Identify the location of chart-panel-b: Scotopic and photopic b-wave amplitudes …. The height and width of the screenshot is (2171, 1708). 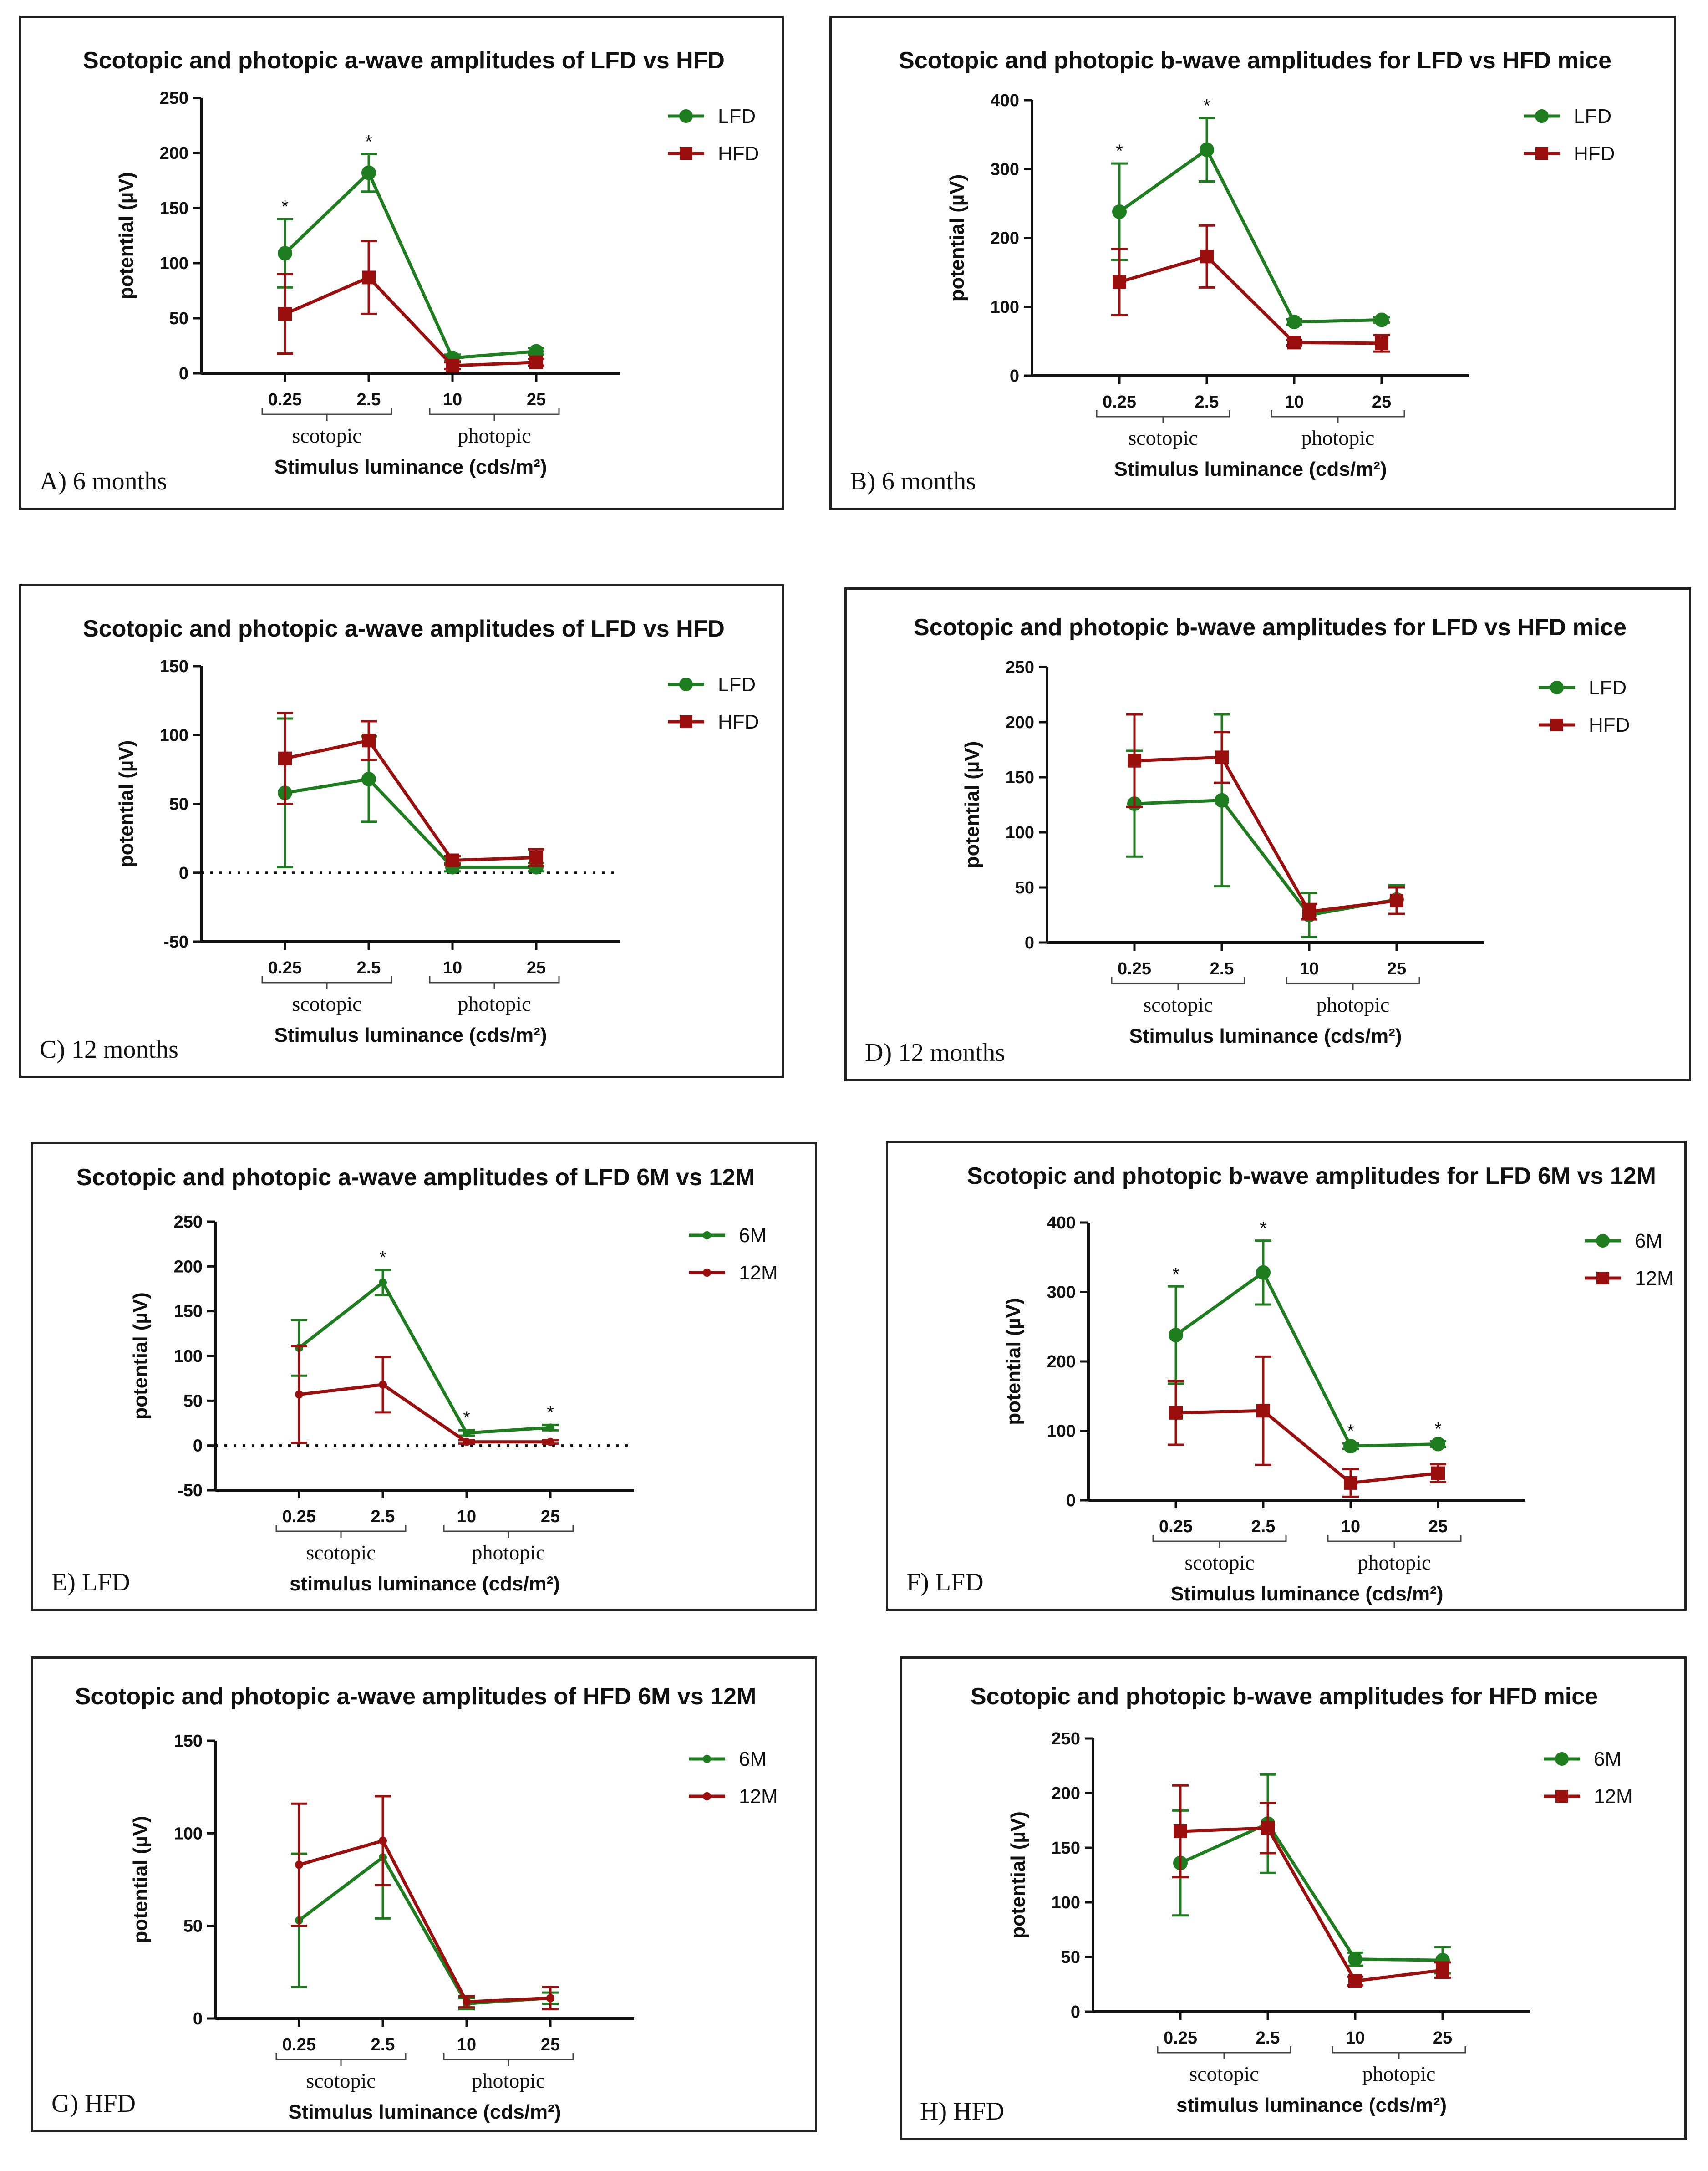
(1252, 263).